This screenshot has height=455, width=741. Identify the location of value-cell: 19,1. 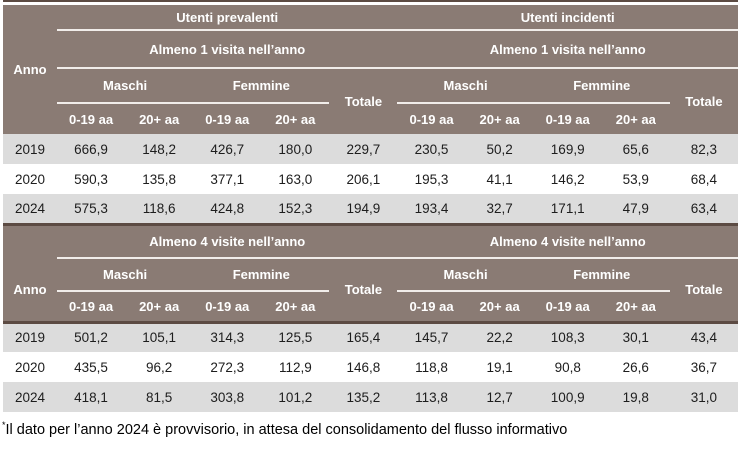
(499, 367).